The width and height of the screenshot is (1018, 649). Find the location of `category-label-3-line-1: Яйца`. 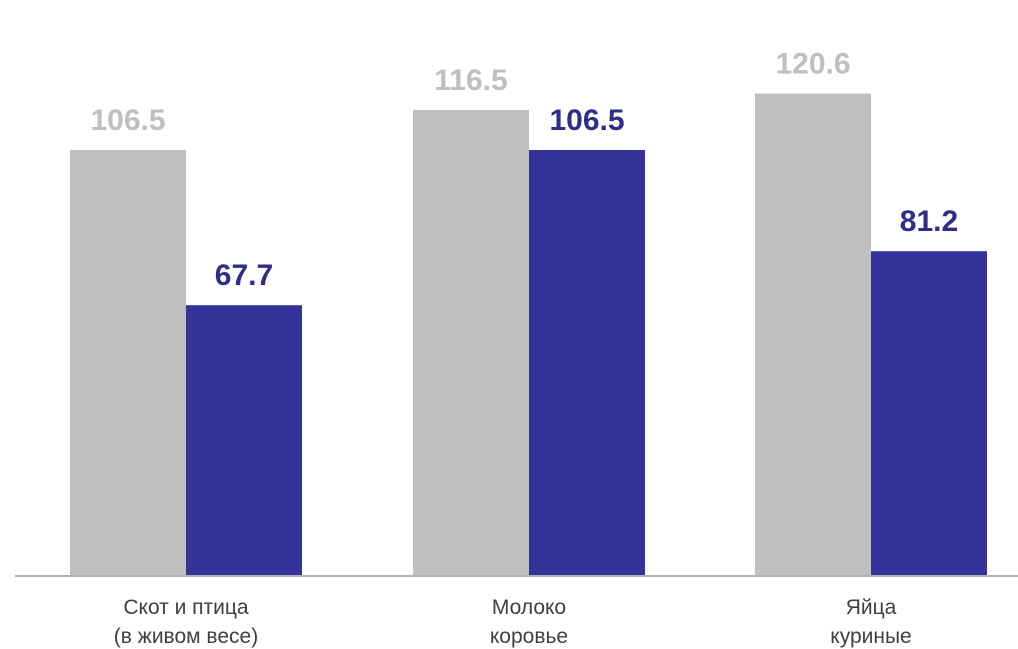

category-label-3-line-1: Яйца is located at coordinates (871, 607).